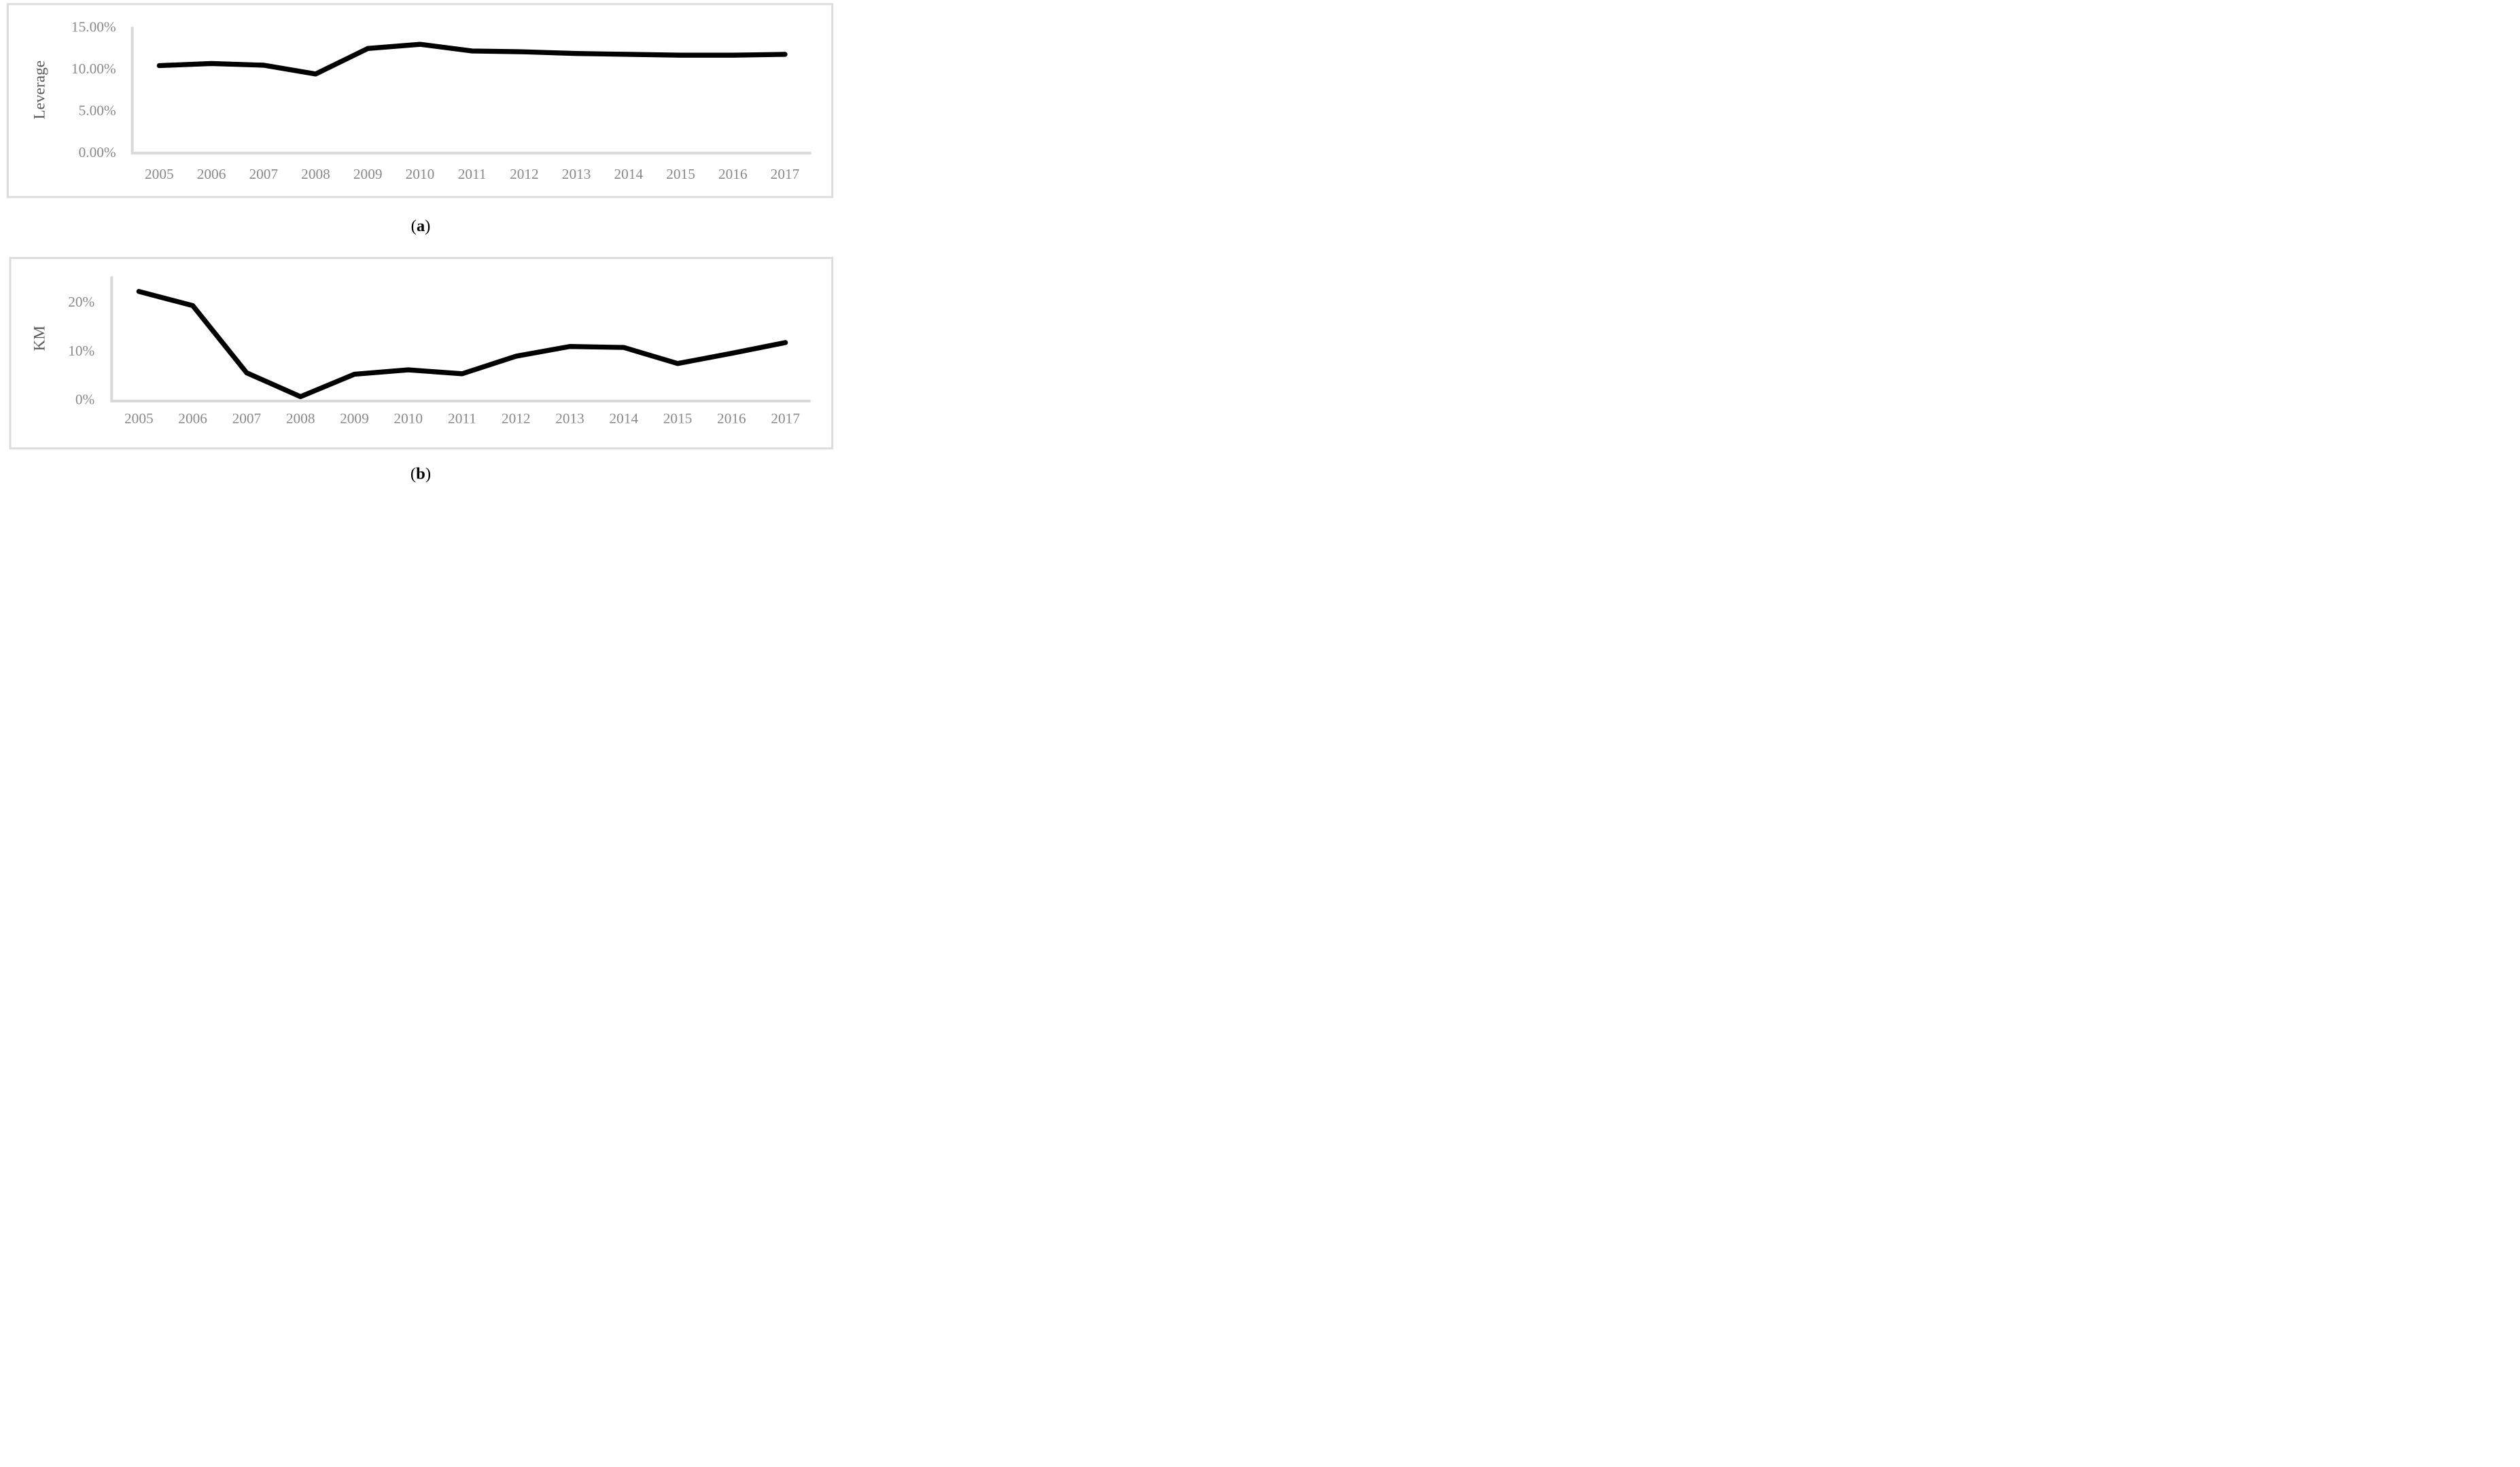 Image resolution: width=2520 pixels, height=1467 pixels. Describe the element at coordinates (428, 226) in the screenshot. I see `caption-a-close-paren: )` at that location.